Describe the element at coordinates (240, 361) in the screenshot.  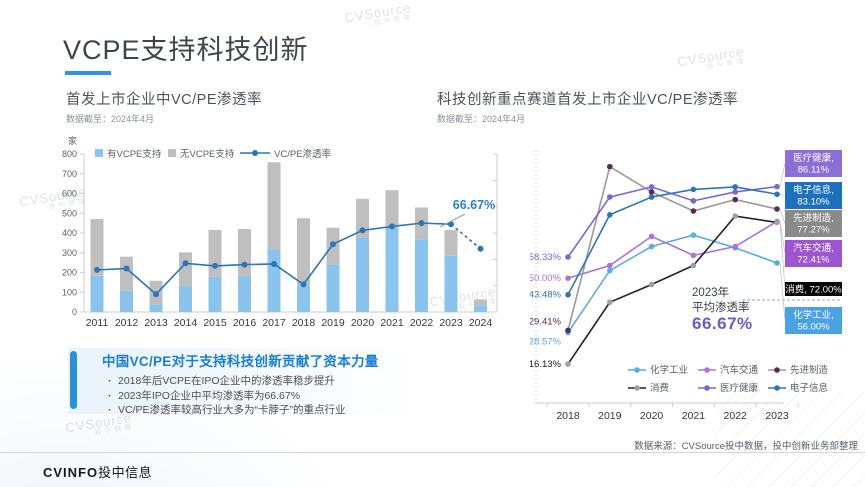
I see `callout-title: 中国VC/PE对于支持科技创新贡献了资本力量` at that location.